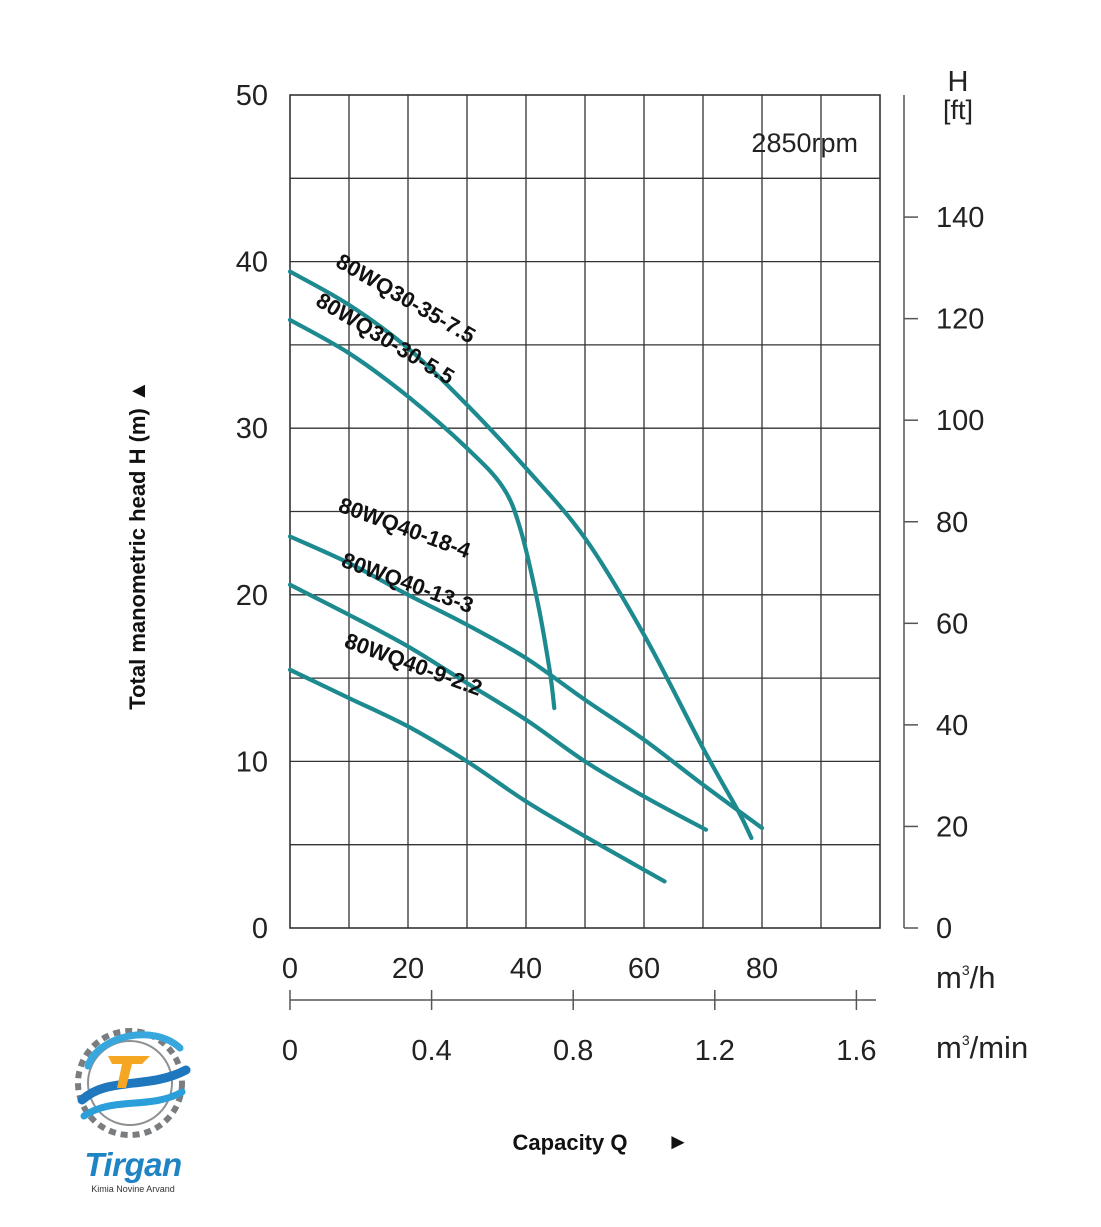 Image resolution: width=1101 pixels, height=1227 pixels. Describe the element at coordinates (570, 1142) in the screenshot. I see `x-axis-title: Capacity Q` at that location.